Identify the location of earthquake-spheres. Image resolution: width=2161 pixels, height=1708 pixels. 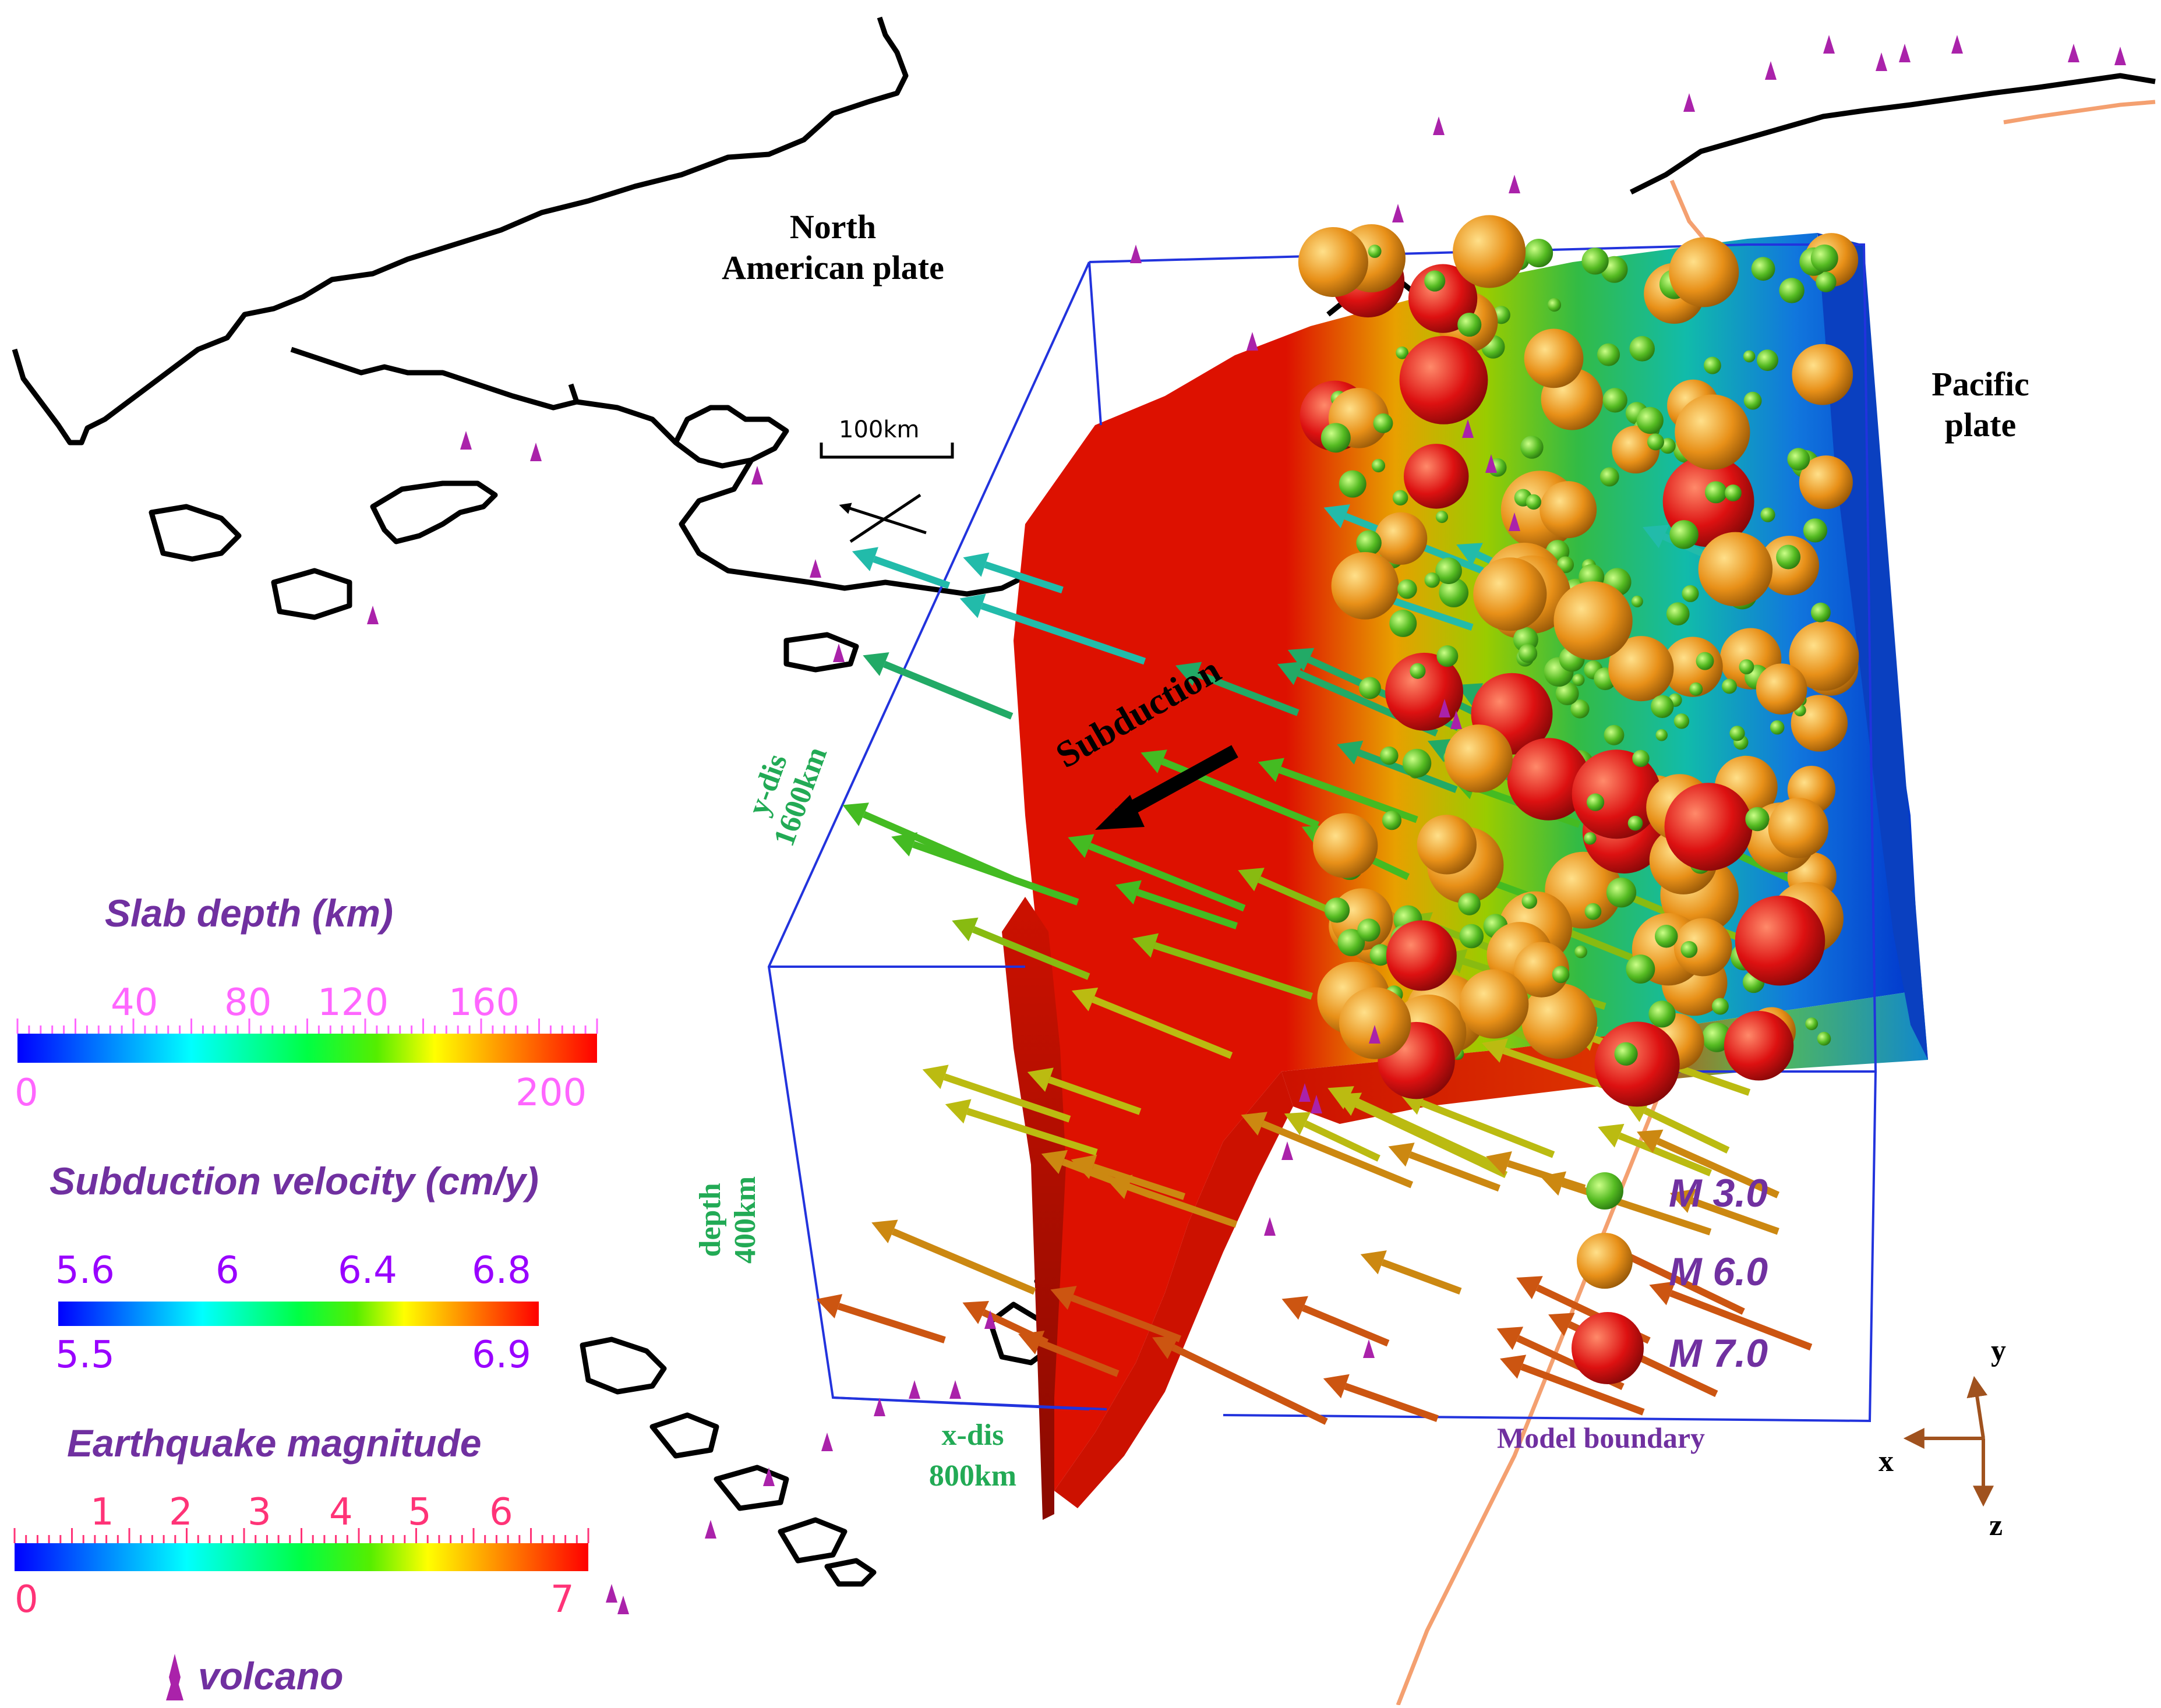
(1578, 661).